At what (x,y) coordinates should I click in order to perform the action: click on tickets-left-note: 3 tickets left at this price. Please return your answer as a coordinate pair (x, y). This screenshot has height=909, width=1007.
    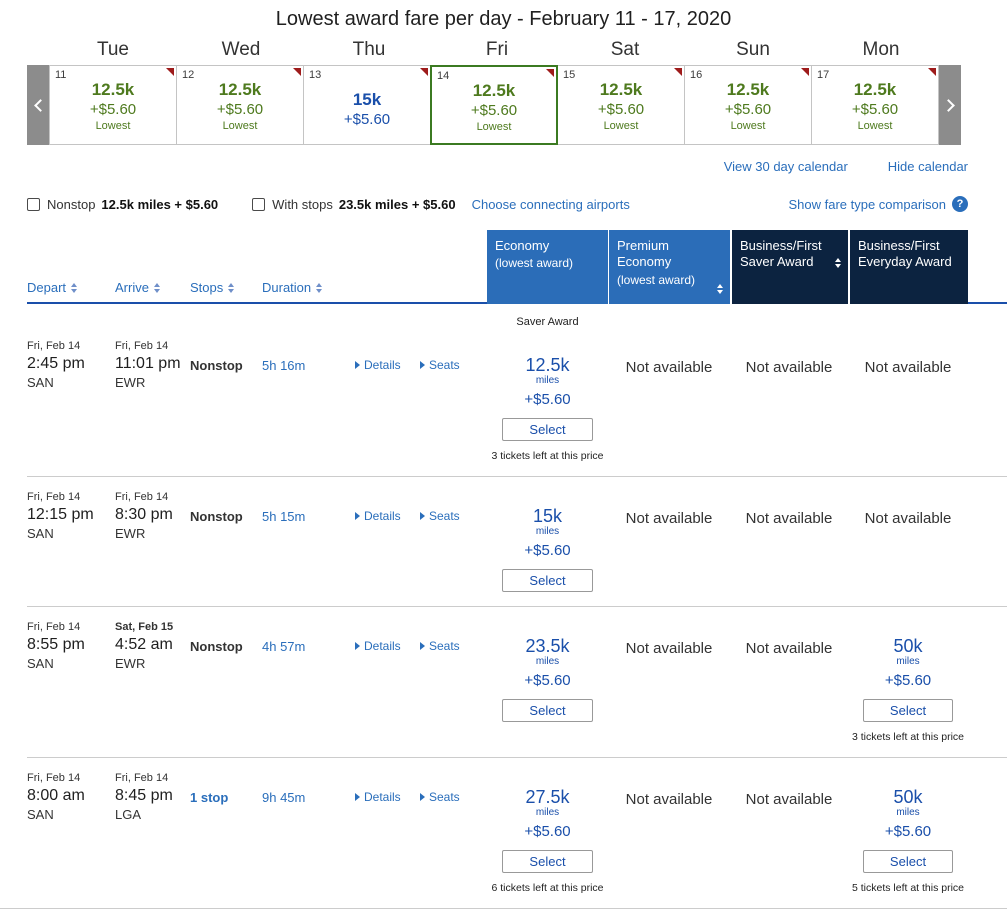
    Looking at the image, I should click on (908, 737).